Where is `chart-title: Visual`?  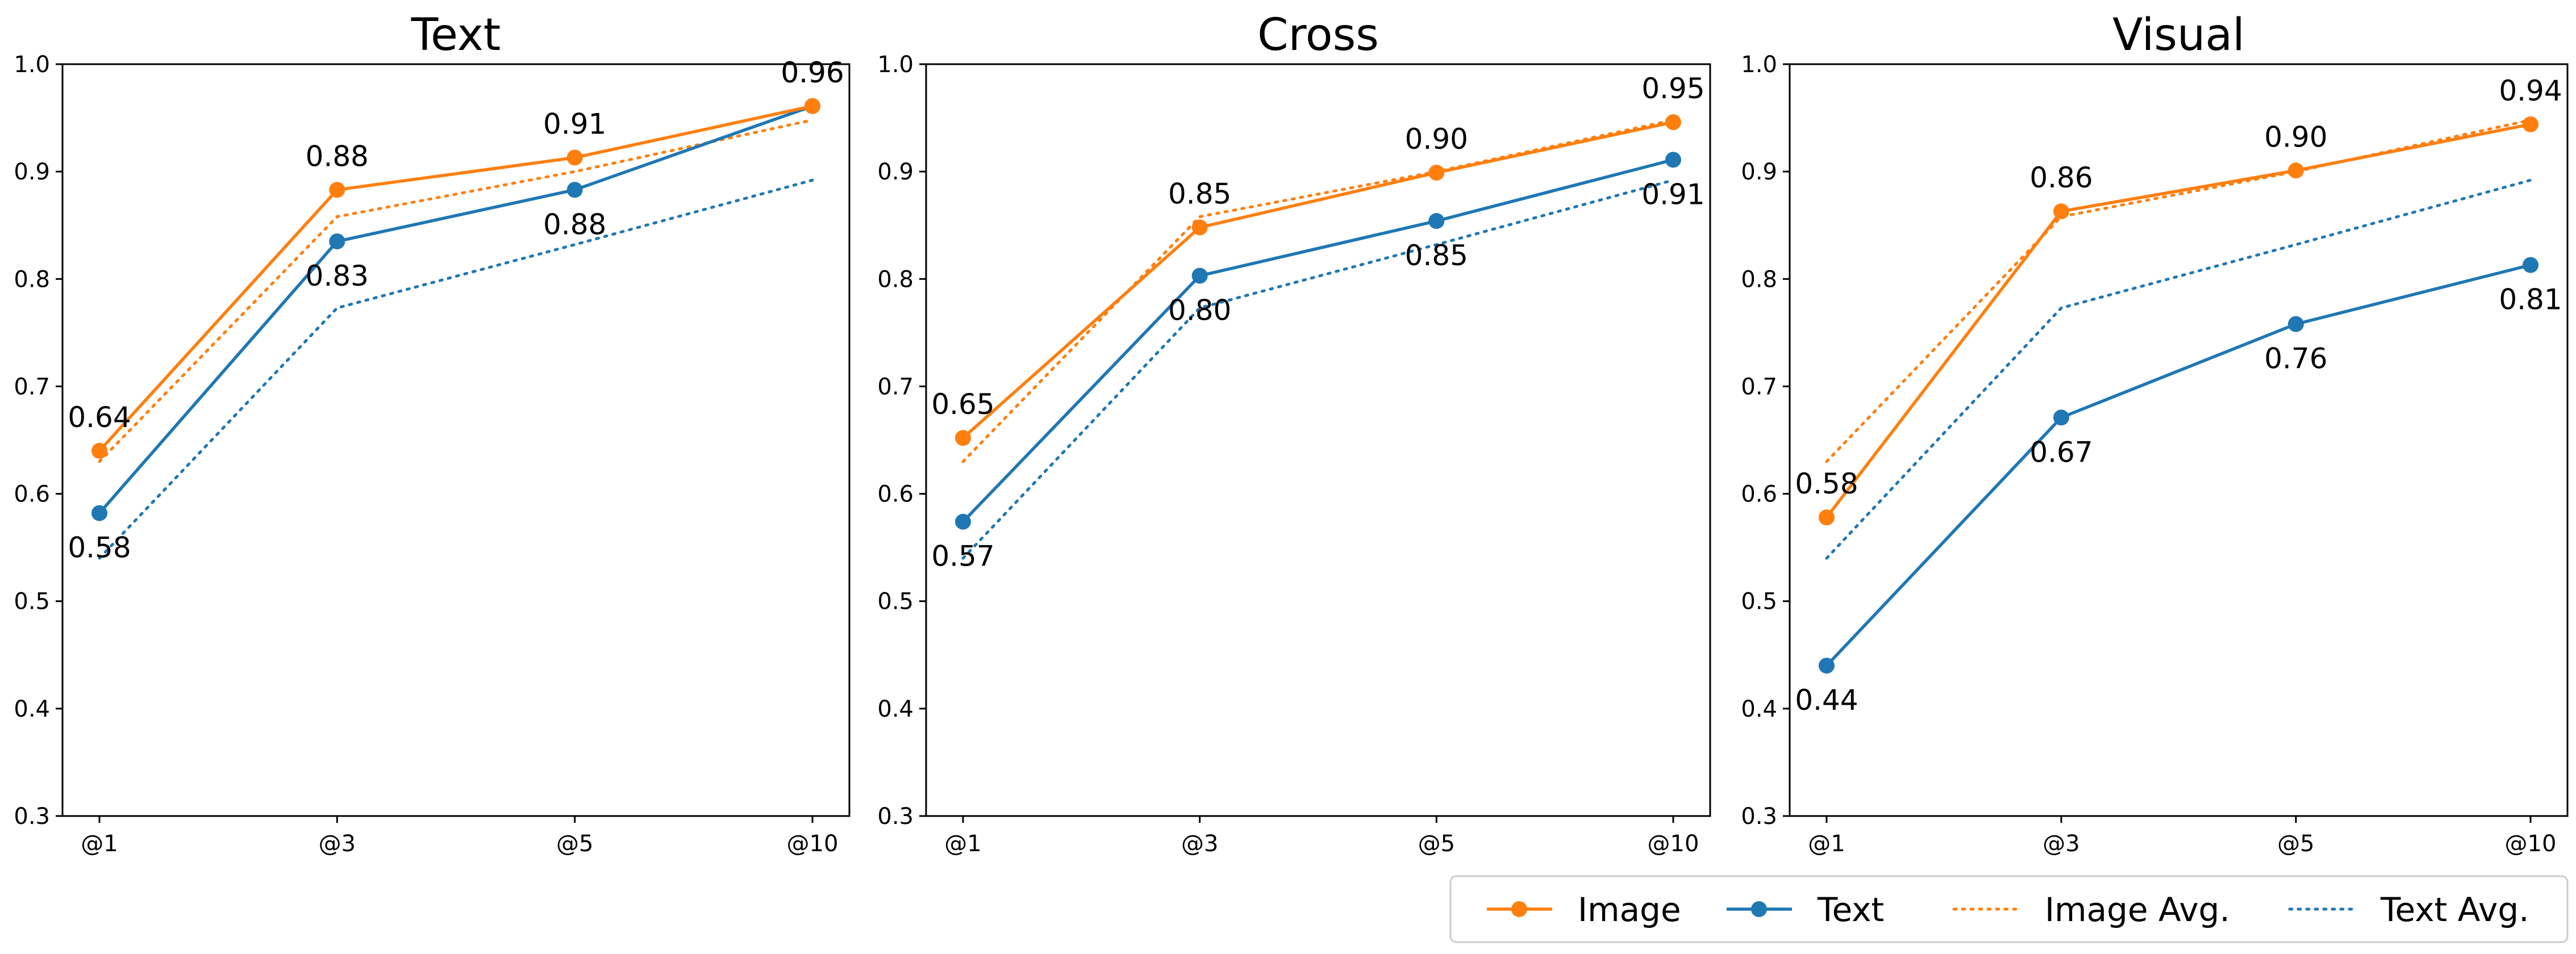
chart-title: Visual is located at coordinates (2178, 35).